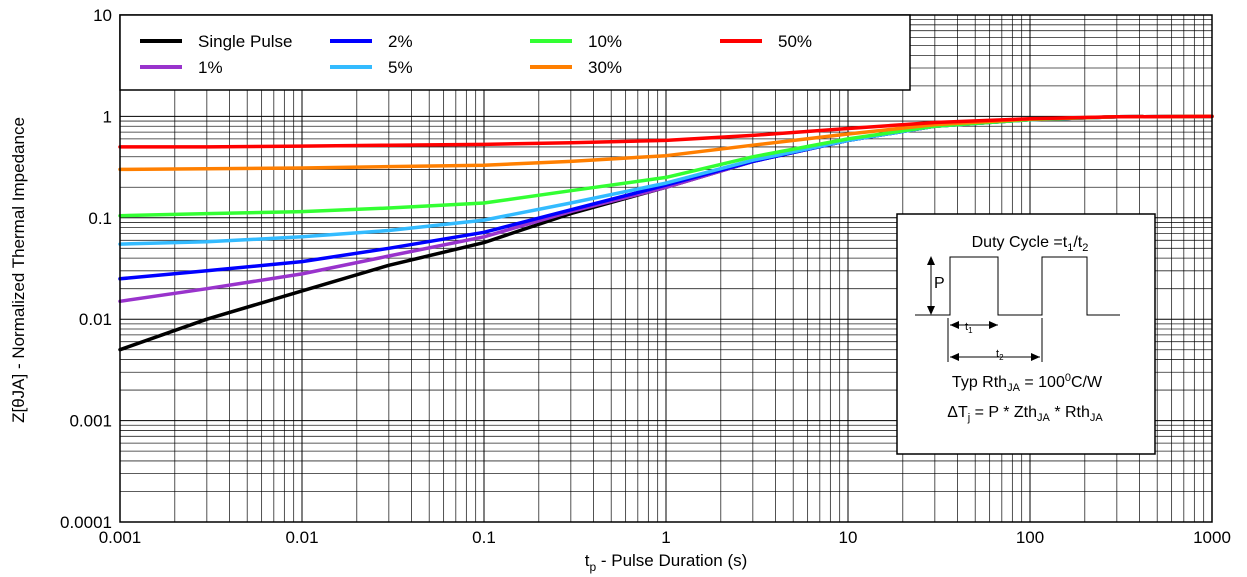 The width and height of the screenshot is (1247, 577). What do you see at coordinates (95, 319) in the screenshot?
I see `y-tick-label: 0.01` at bounding box center [95, 319].